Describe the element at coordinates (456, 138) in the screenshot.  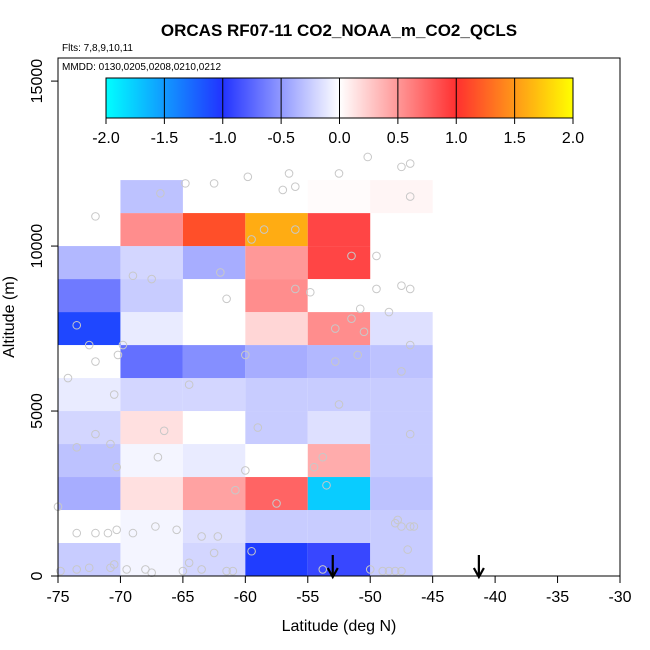
I see `colorbar-tick-label: 1.0` at that location.